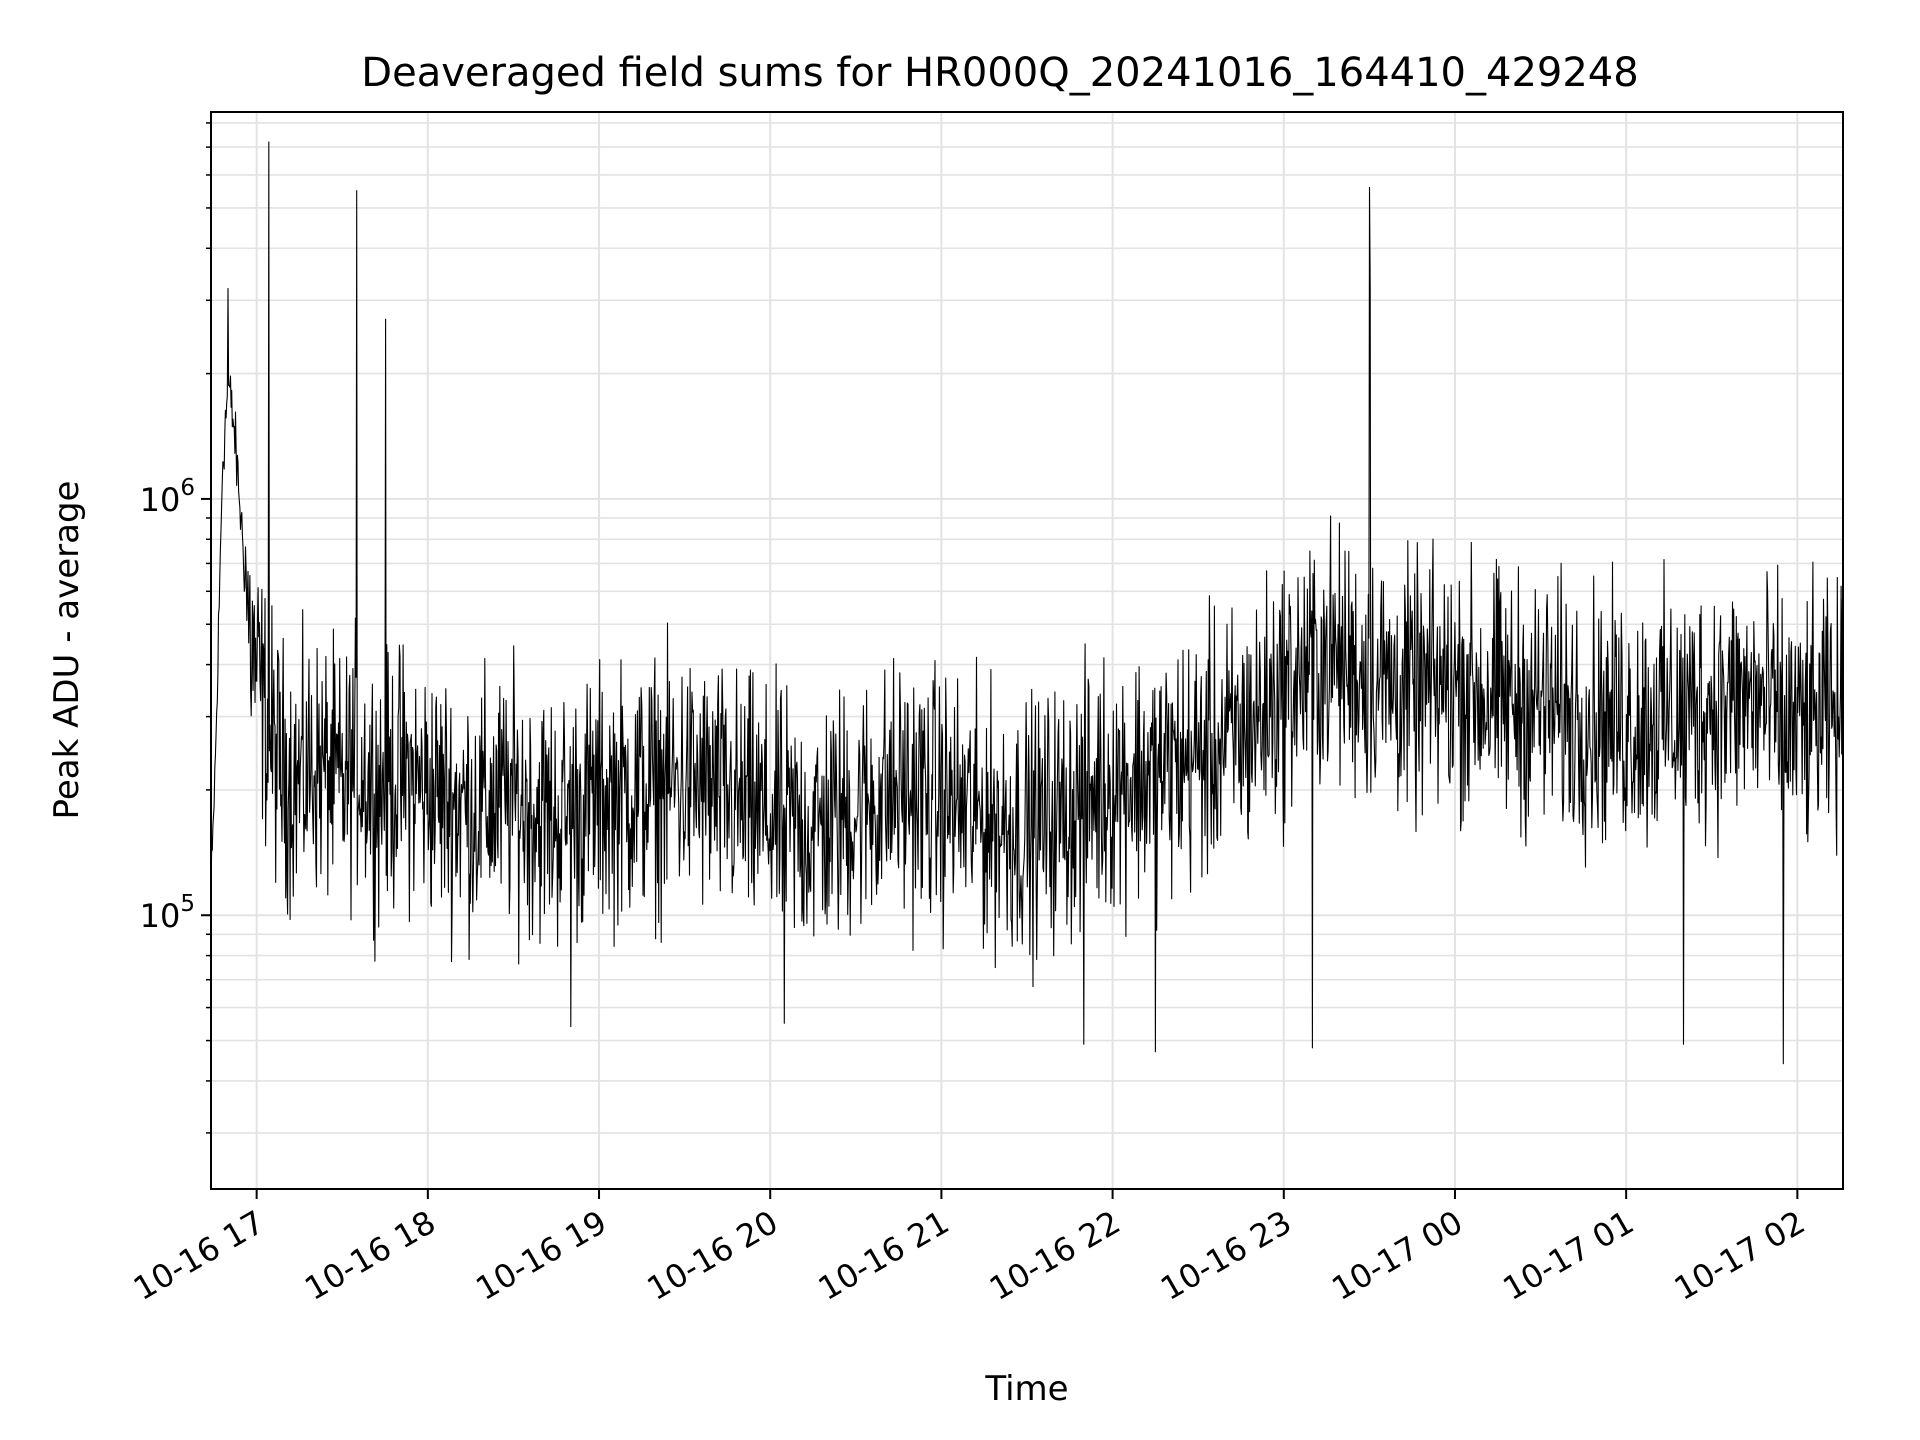 The width and height of the screenshot is (1920, 1440). What do you see at coordinates (1055, 1255) in the screenshot?
I see `x-tick-label: 10-16 22` at bounding box center [1055, 1255].